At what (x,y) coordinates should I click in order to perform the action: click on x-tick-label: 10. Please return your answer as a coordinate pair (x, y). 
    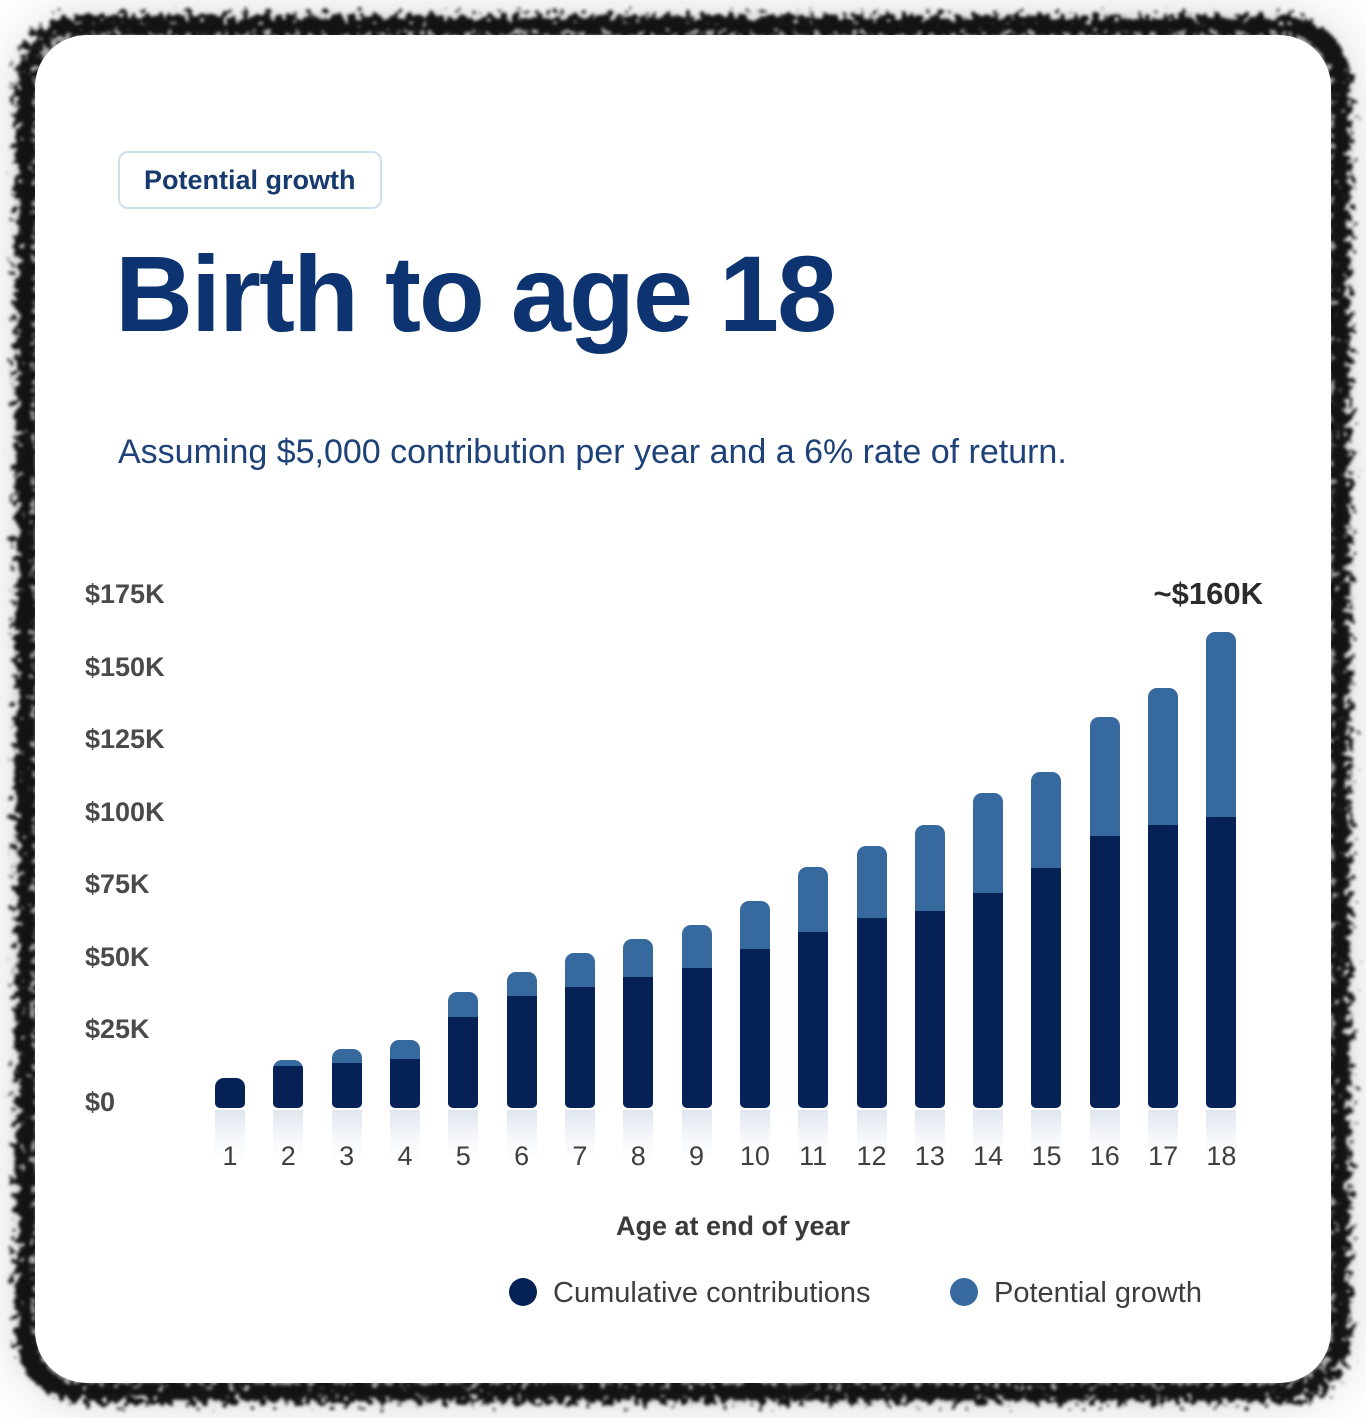
    Looking at the image, I should click on (754, 1156).